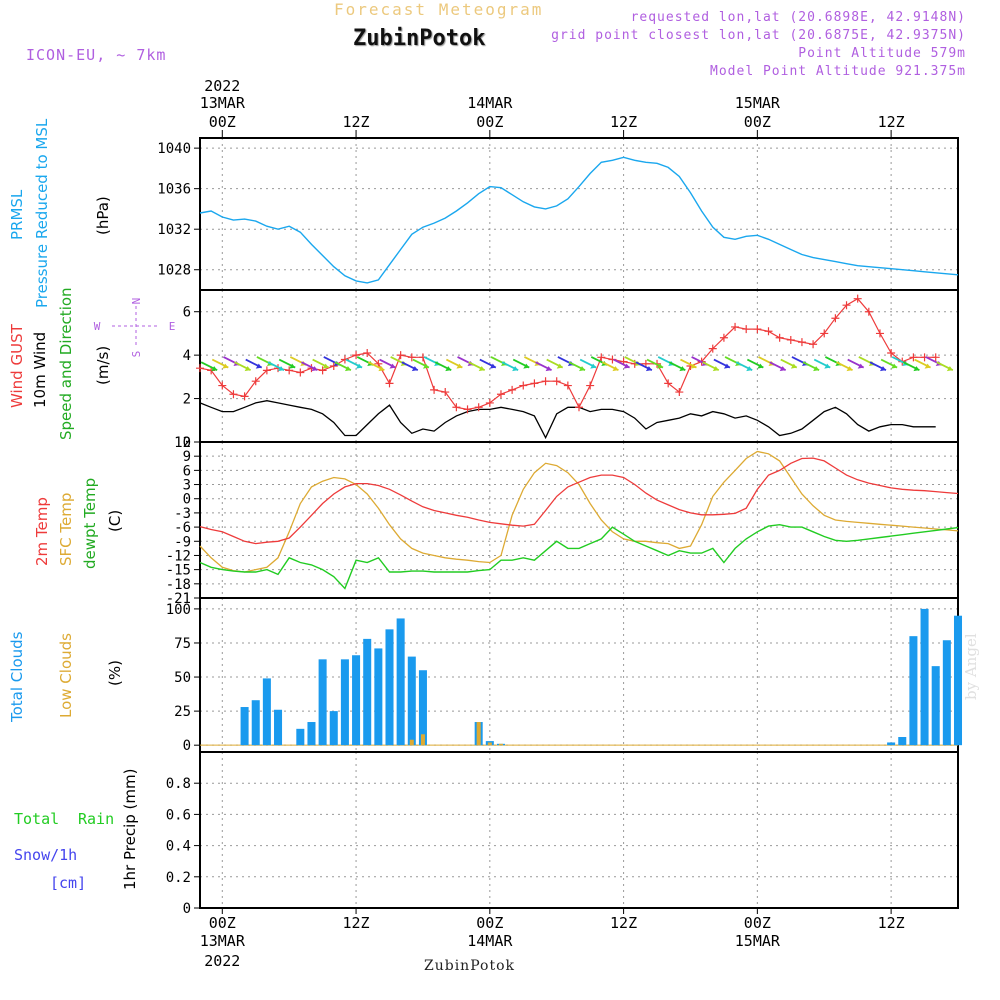 Image resolution: width=1000 pixels, height=1000 pixels. What do you see at coordinates (758, 941) in the screenshot?
I see `bottom-date-label: 15MAR` at bounding box center [758, 941].